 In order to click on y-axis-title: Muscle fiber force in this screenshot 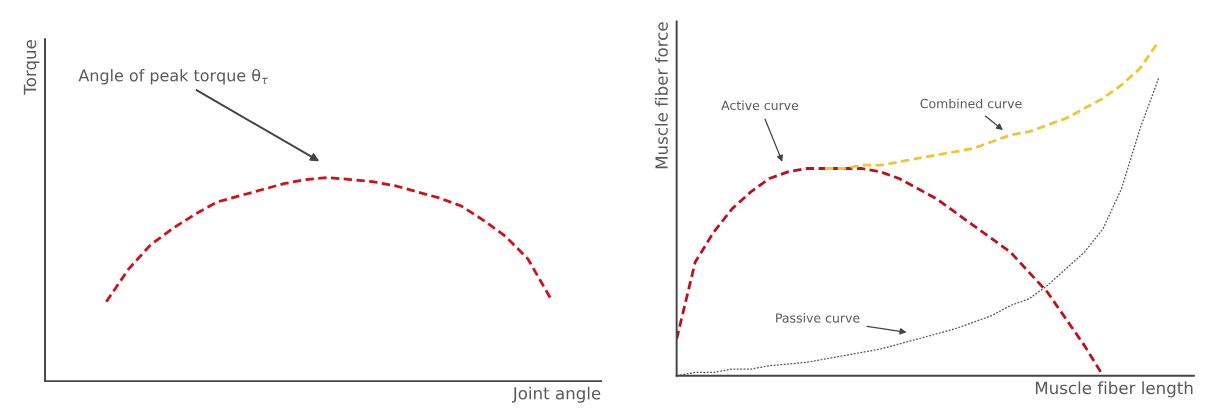, I will do `click(661, 95)`.